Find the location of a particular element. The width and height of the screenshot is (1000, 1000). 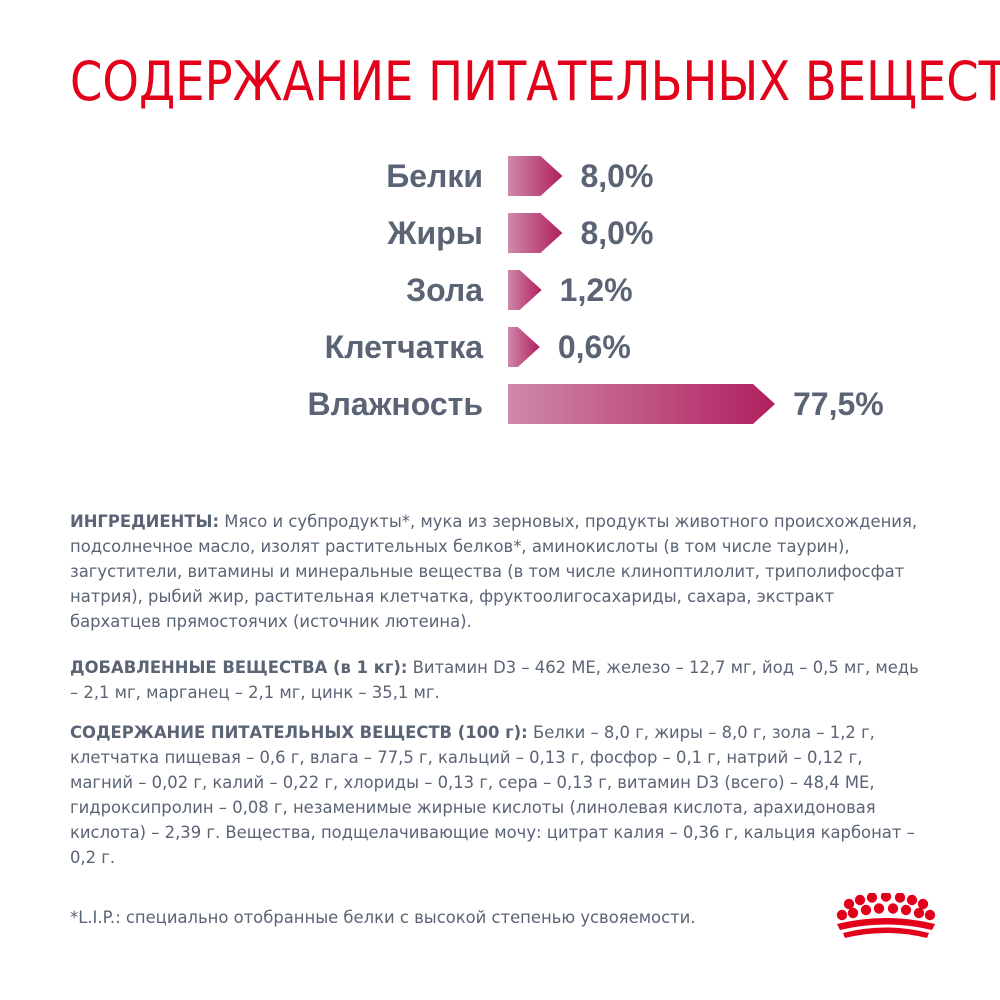

additives-label: ДОБАВЛЕННЫЕ ВЕЩЕСТВА (в 1 кг): is located at coordinates (239, 667).